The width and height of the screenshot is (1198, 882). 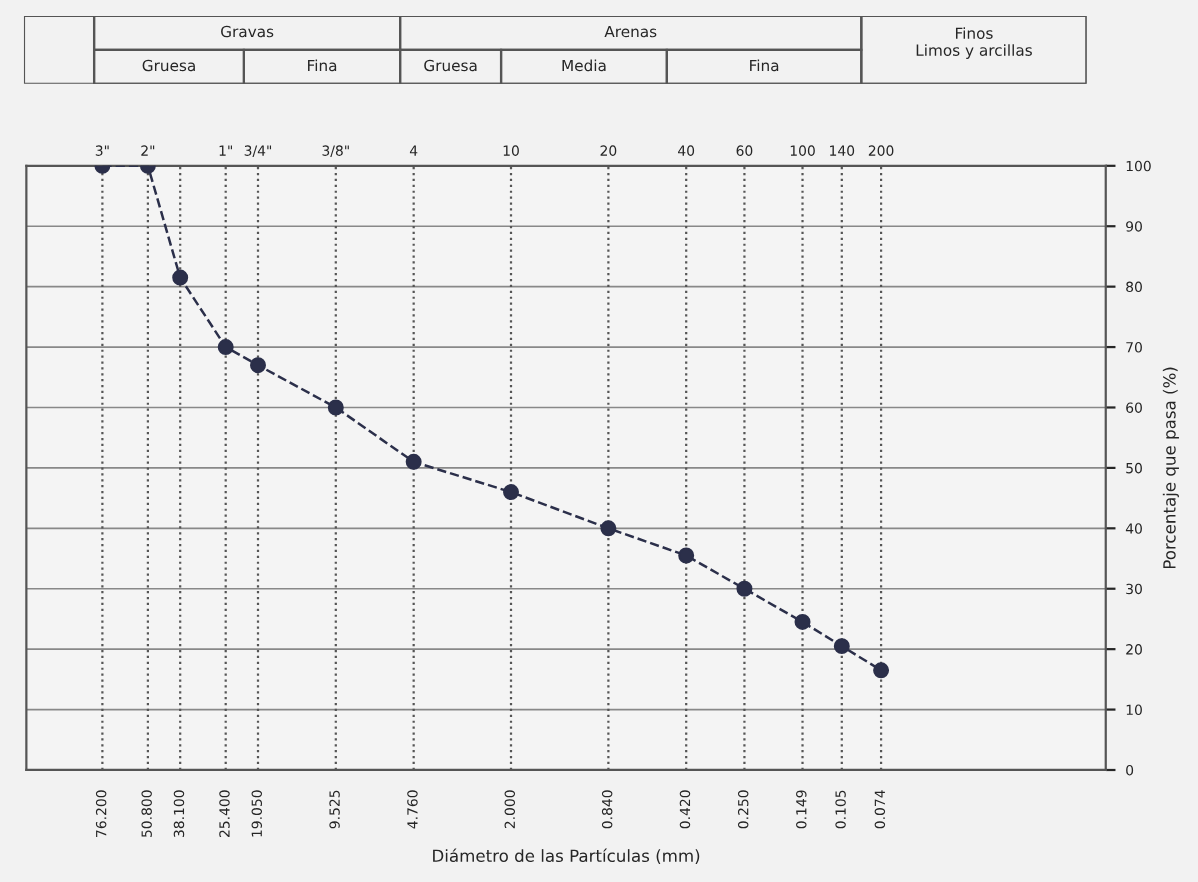 I want to click on x-axis-title: Diámetro de las Partículas (mm), so click(x=566, y=856).